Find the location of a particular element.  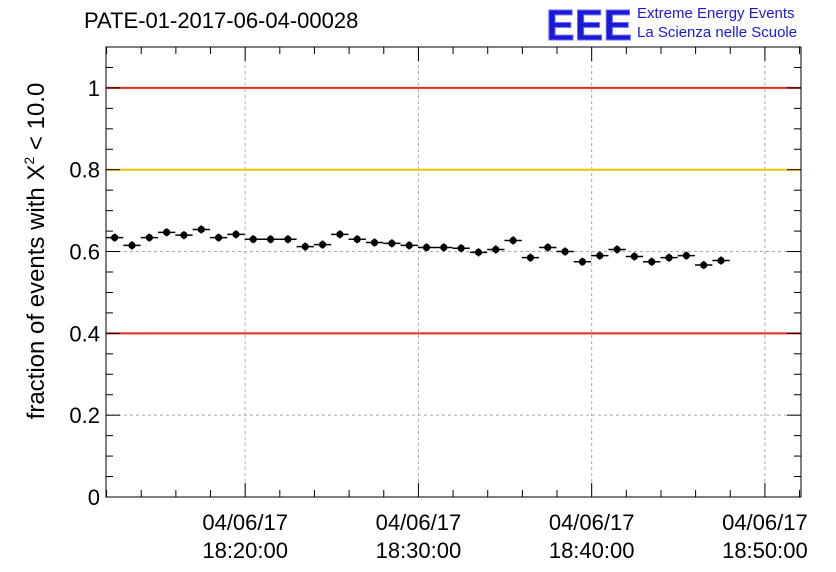

y-tick-label: 0.6 is located at coordinates (84, 252).